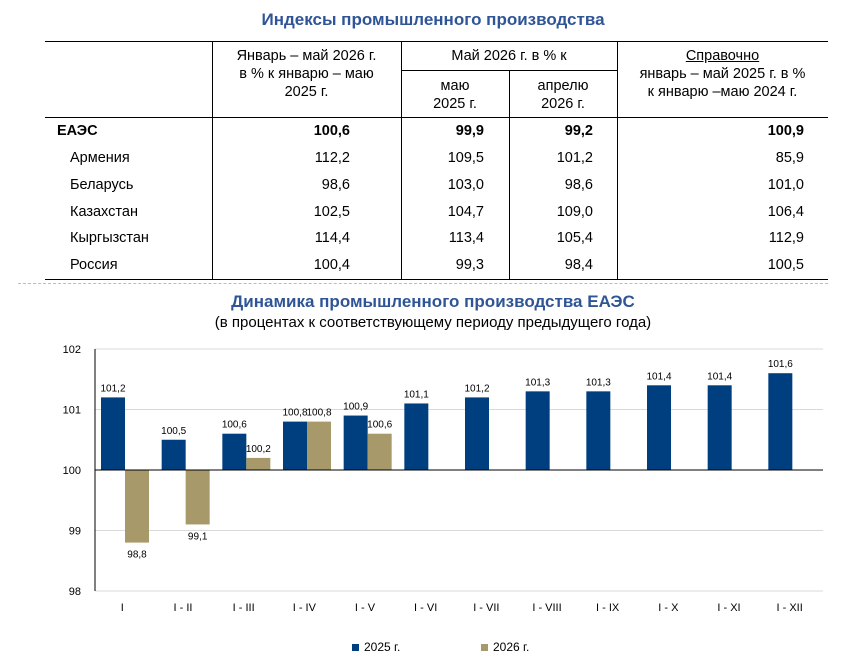 The width and height of the screenshot is (866, 669). I want to click on row-name: Беларусь, so click(102, 185).